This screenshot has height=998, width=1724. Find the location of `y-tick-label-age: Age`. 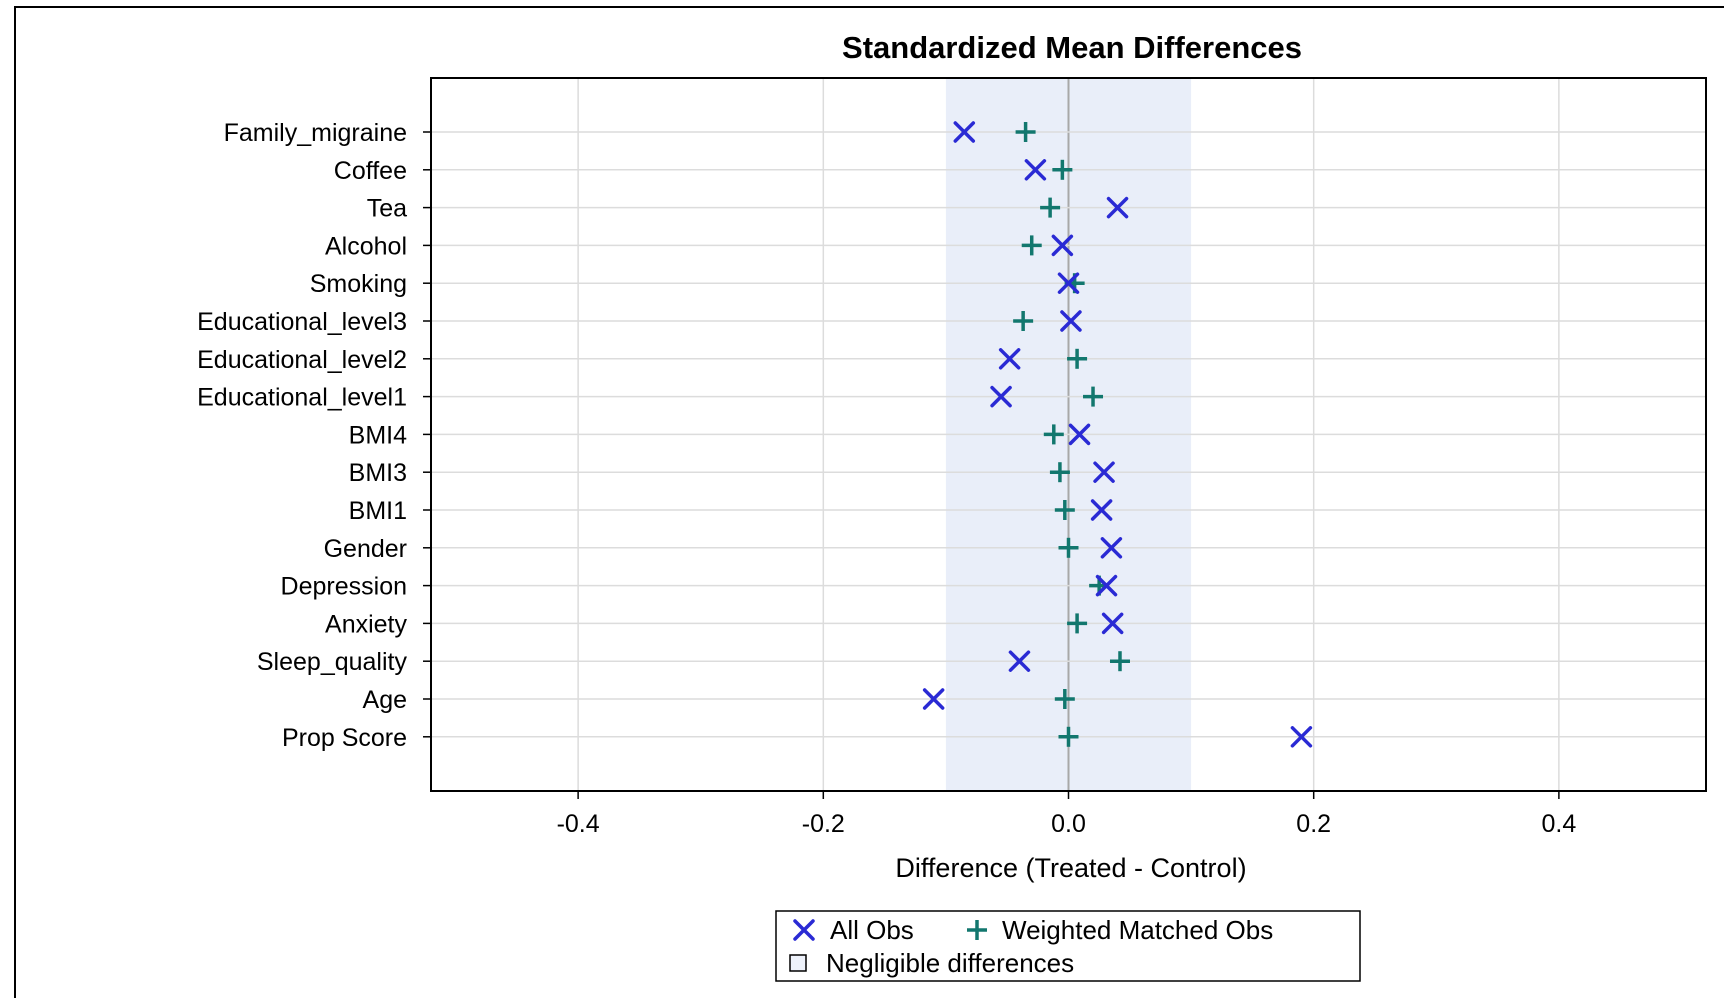

y-tick-label-age: Age is located at coordinates (385, 700).